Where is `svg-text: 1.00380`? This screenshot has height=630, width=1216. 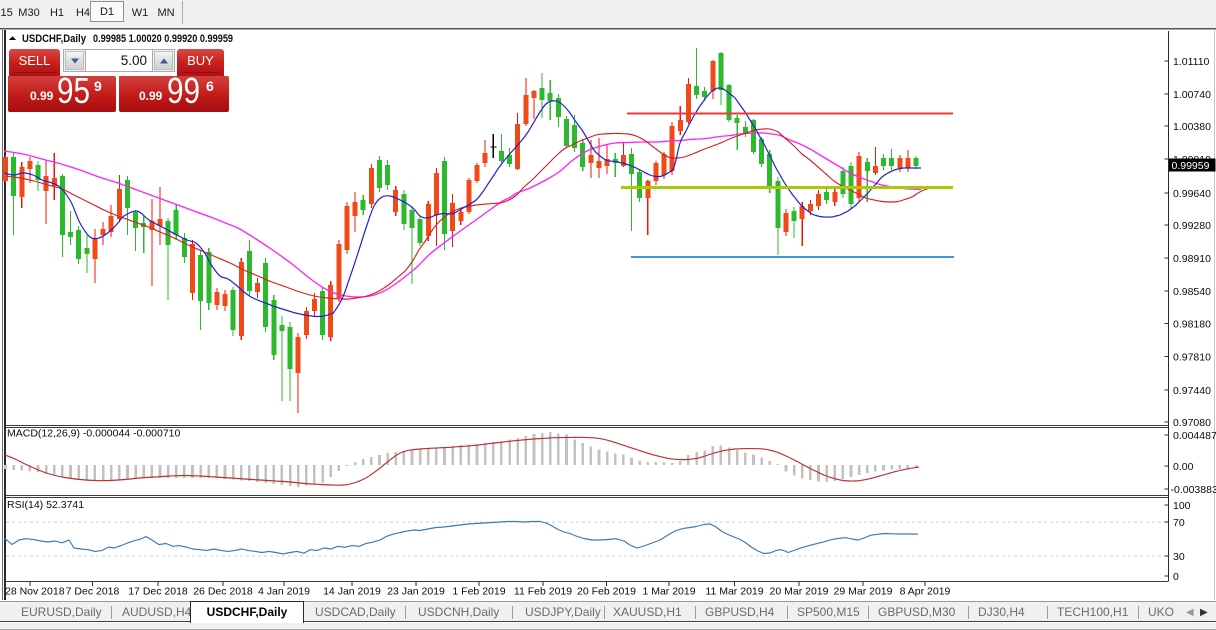
svg-text: 1.00380 is located at coordinates (1192, 127).